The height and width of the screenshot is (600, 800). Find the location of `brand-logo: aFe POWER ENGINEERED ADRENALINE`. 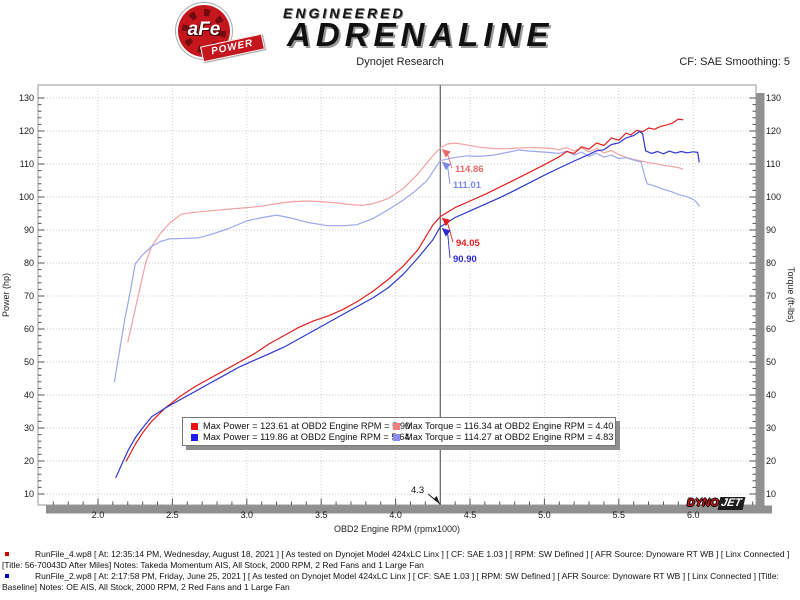

brand-logo: aFe POWER ENGINEERED ADRENALINE is located at coordinates (400, 39).